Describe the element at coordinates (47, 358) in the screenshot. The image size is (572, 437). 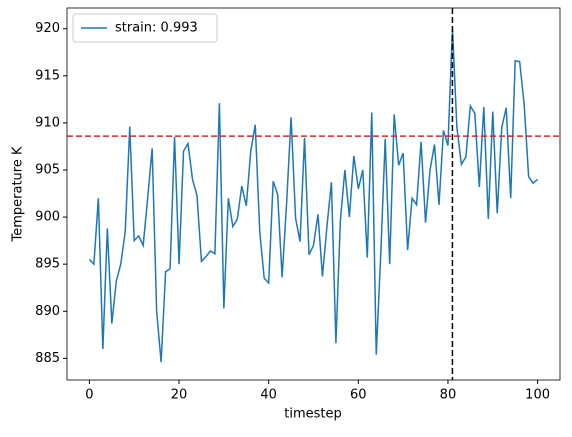
I see `y-tick-label: 885` at that location.